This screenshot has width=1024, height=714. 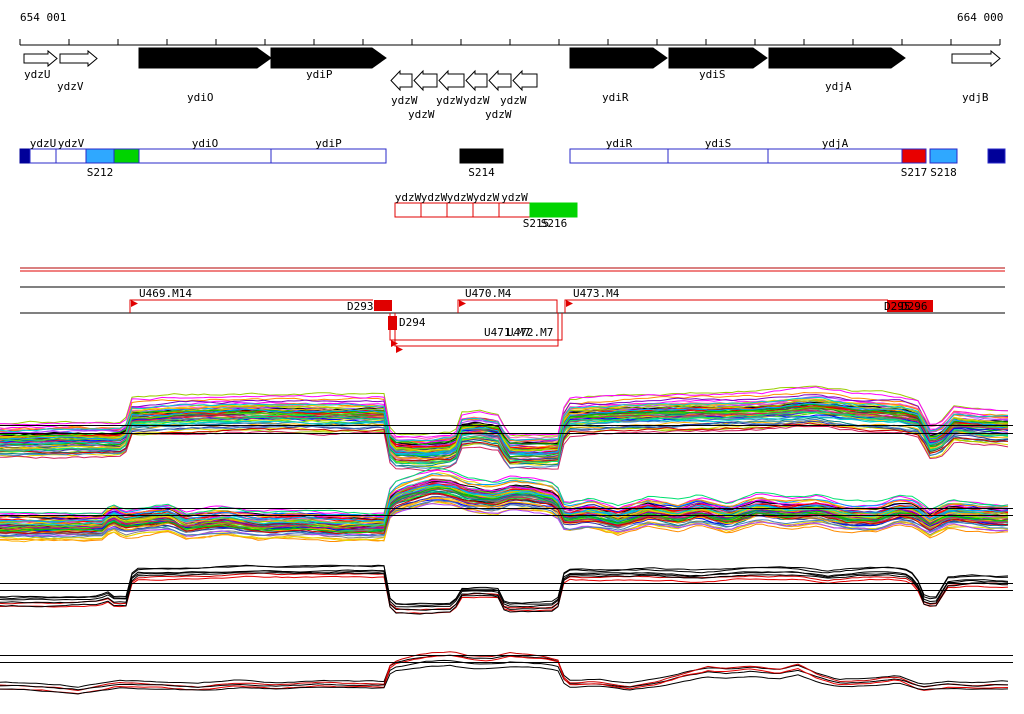 I want to click on gene-label-ydzU: ydzU, so click(x=37, y=74).